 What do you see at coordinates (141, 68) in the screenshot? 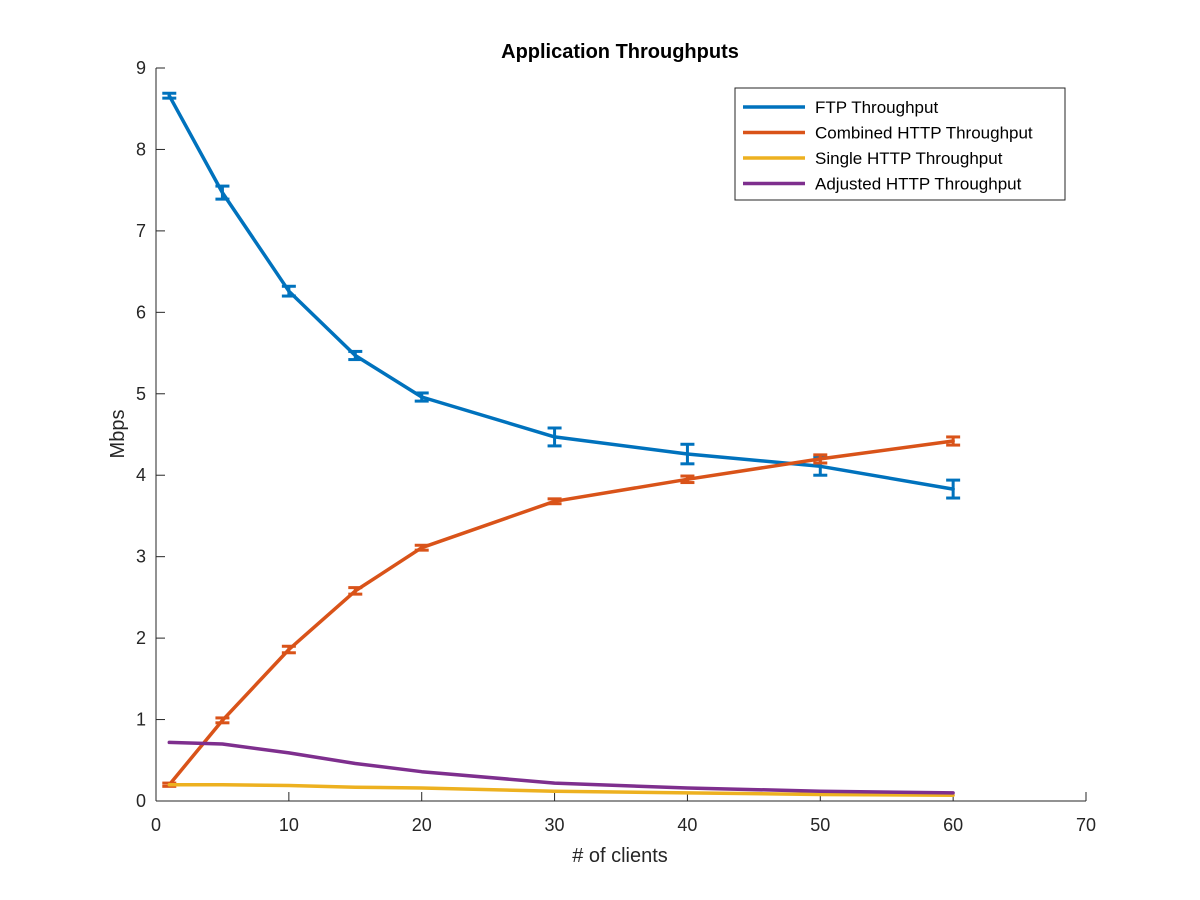
I see `y-tick-label: 9` at bounding box center [141, 68].